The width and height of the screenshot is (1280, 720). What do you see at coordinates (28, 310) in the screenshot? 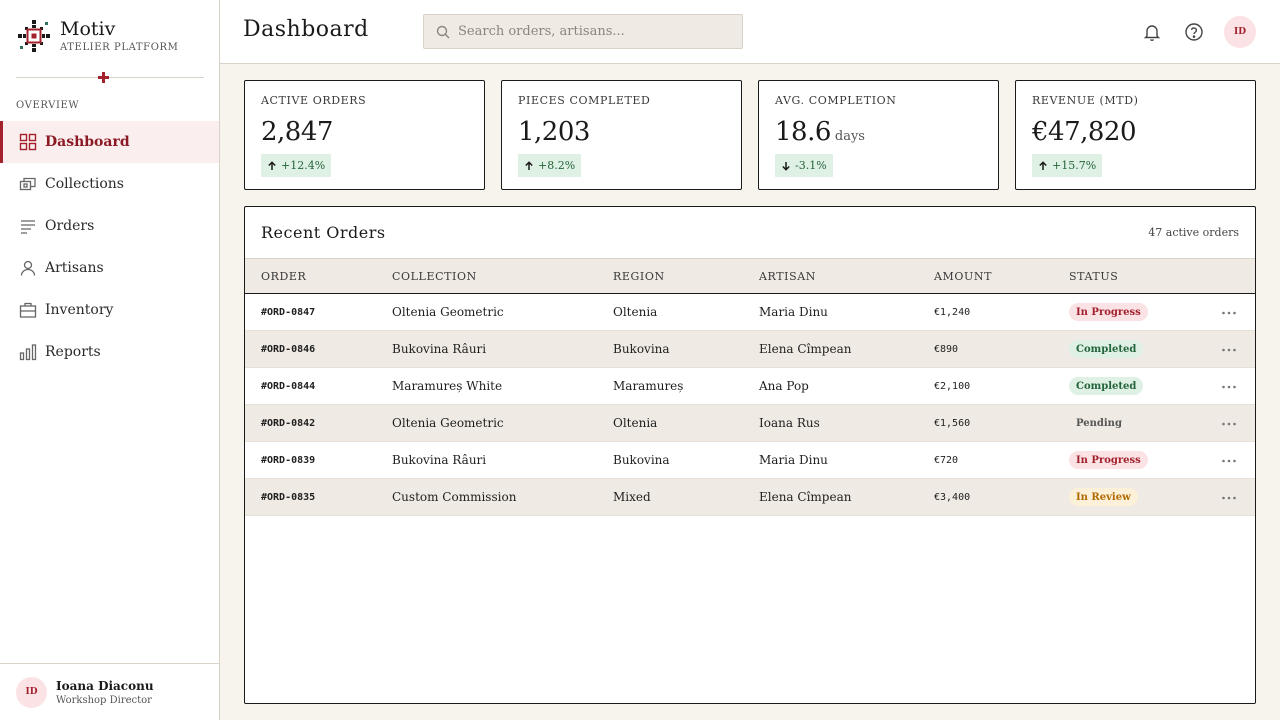
I see `briefcase-icon` at bounding box center [28, 310].